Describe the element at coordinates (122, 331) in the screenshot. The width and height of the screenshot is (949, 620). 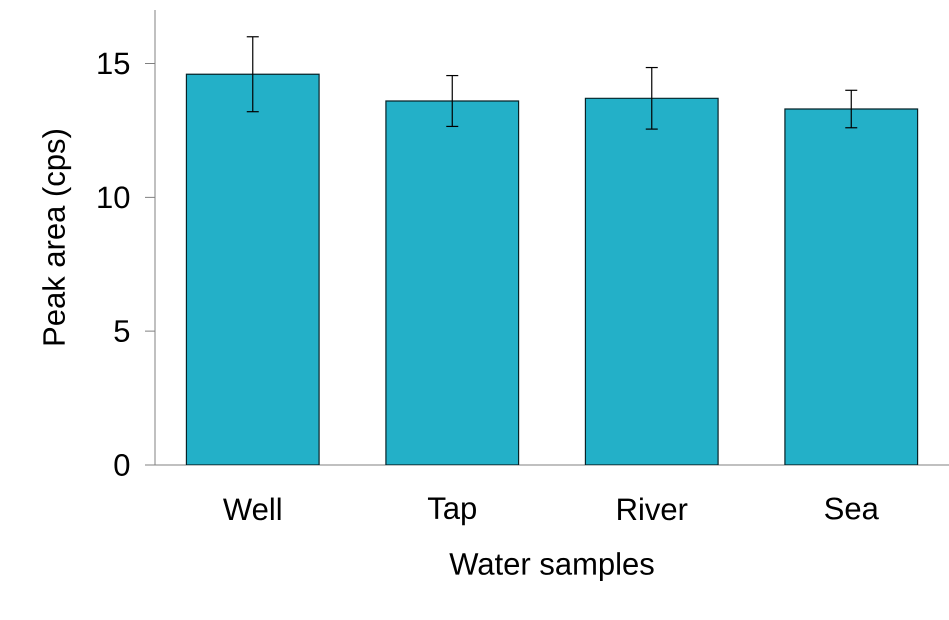
I see `y-tick-label: 5` at that location.